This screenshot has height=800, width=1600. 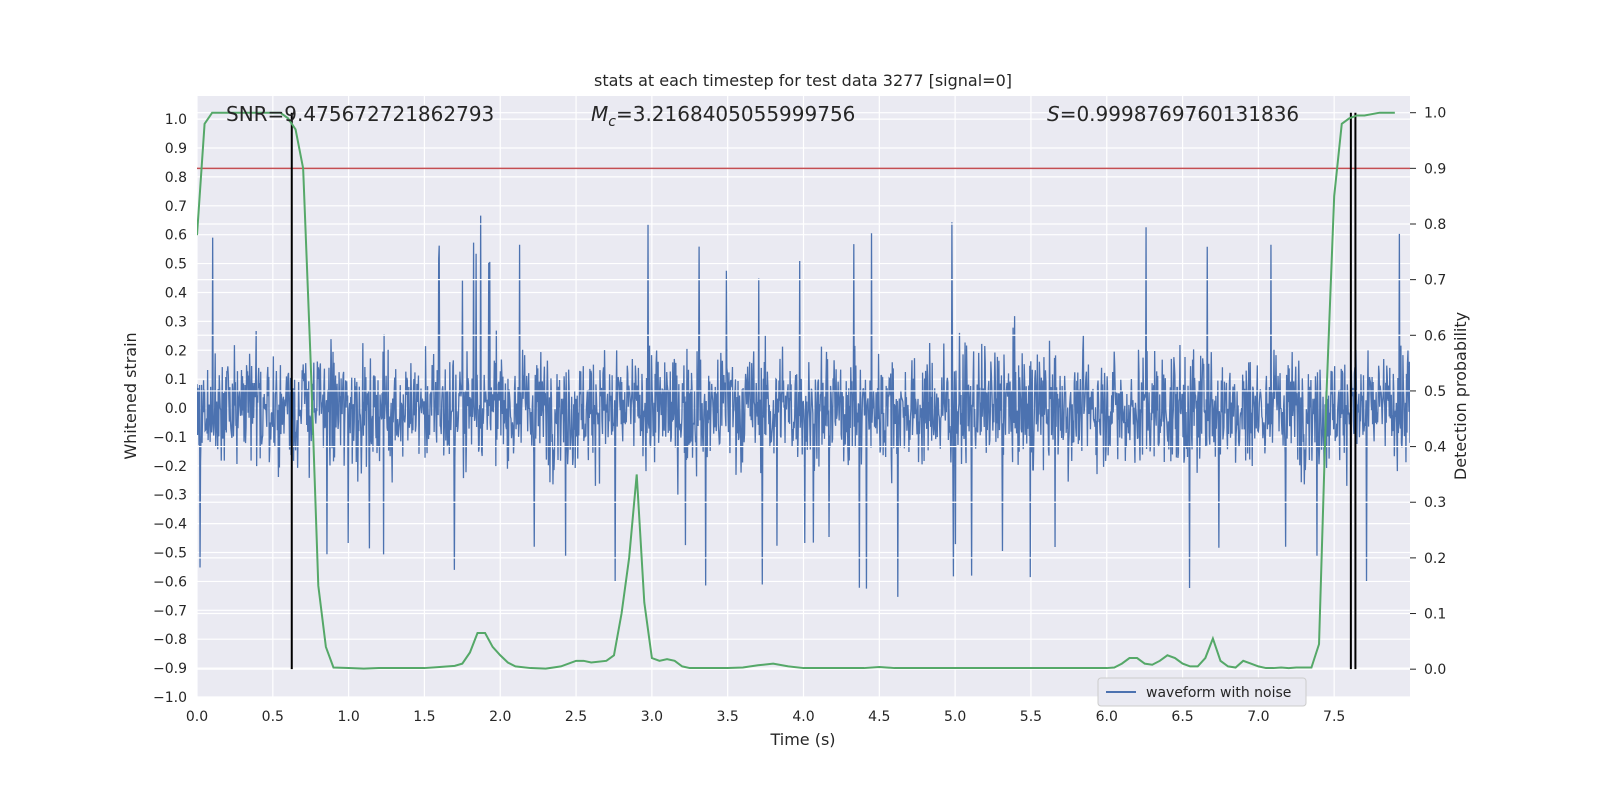 What do you see at coordinates (1435, 281) in the screenshot?
I see `y-right-tick-label: 0.7` at bounding box center [1435, 281].